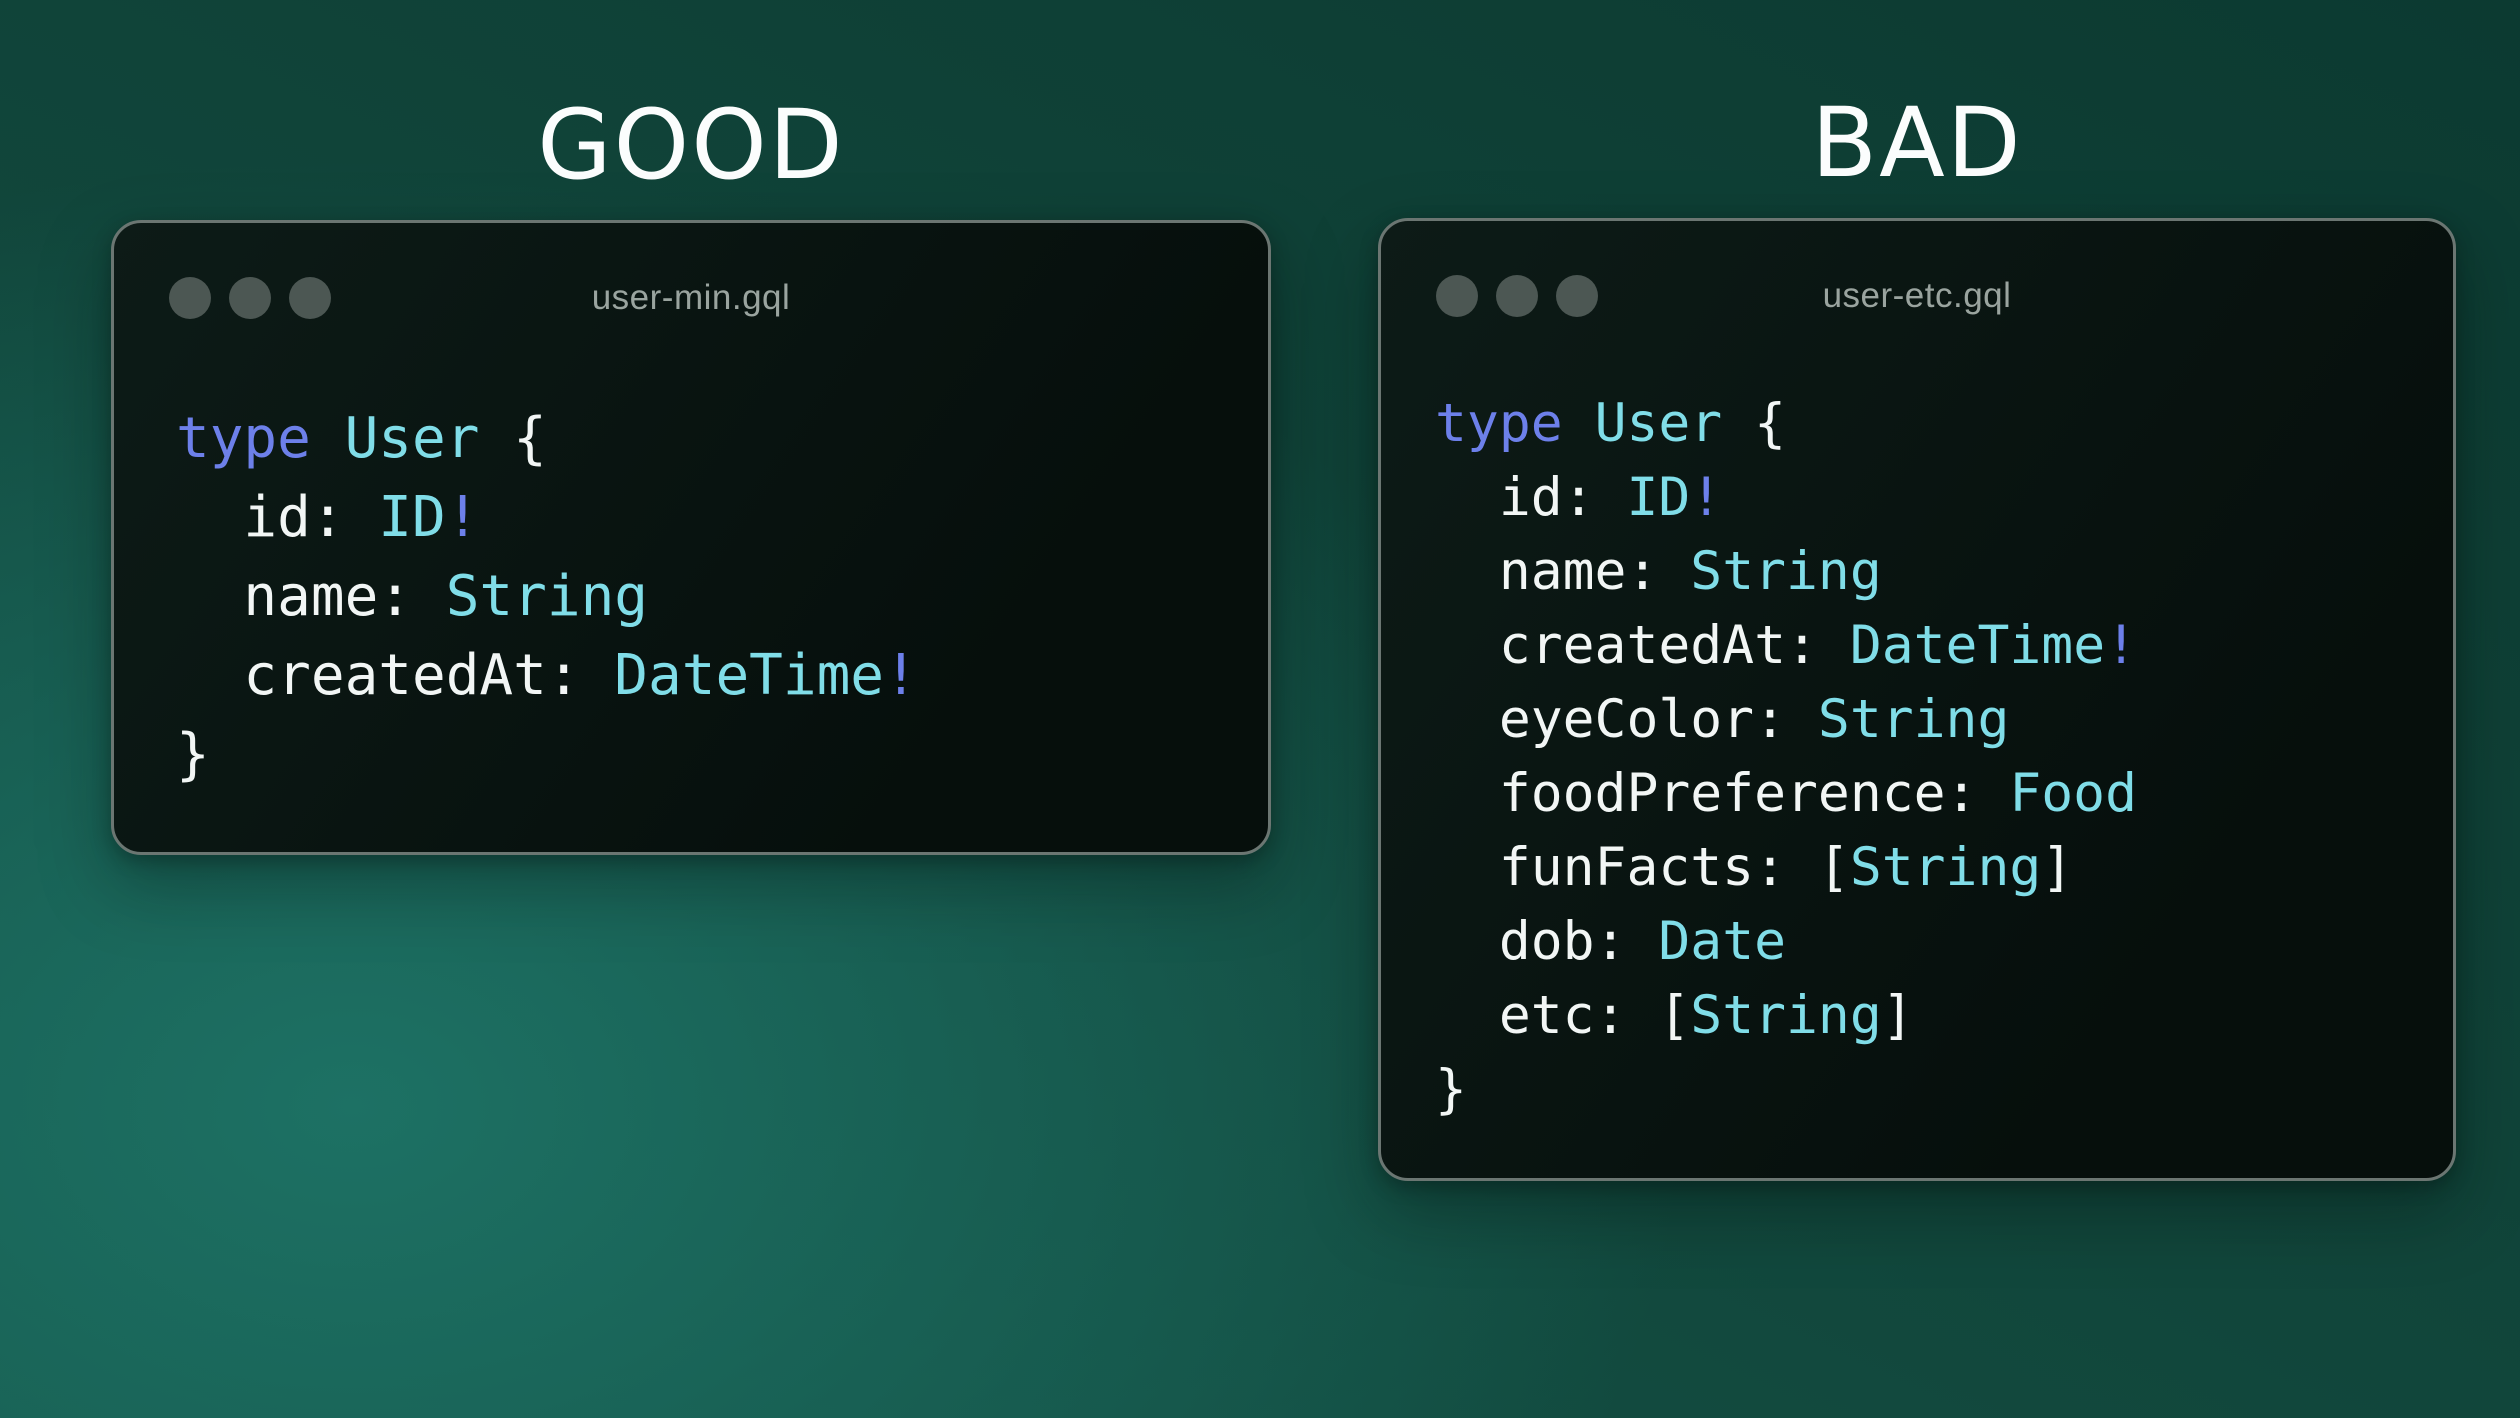  I want to click on window-titlebar: user-min.gql, so click(691, 298).